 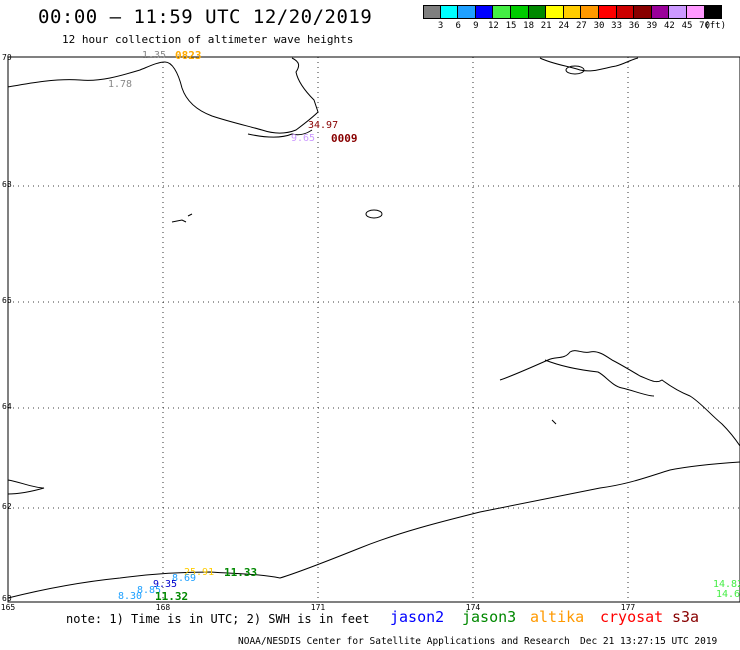 What do you see at coordinates (493, 26) in the screenshot?
I see `legend-label: 12` at bounding box center [493, 26].